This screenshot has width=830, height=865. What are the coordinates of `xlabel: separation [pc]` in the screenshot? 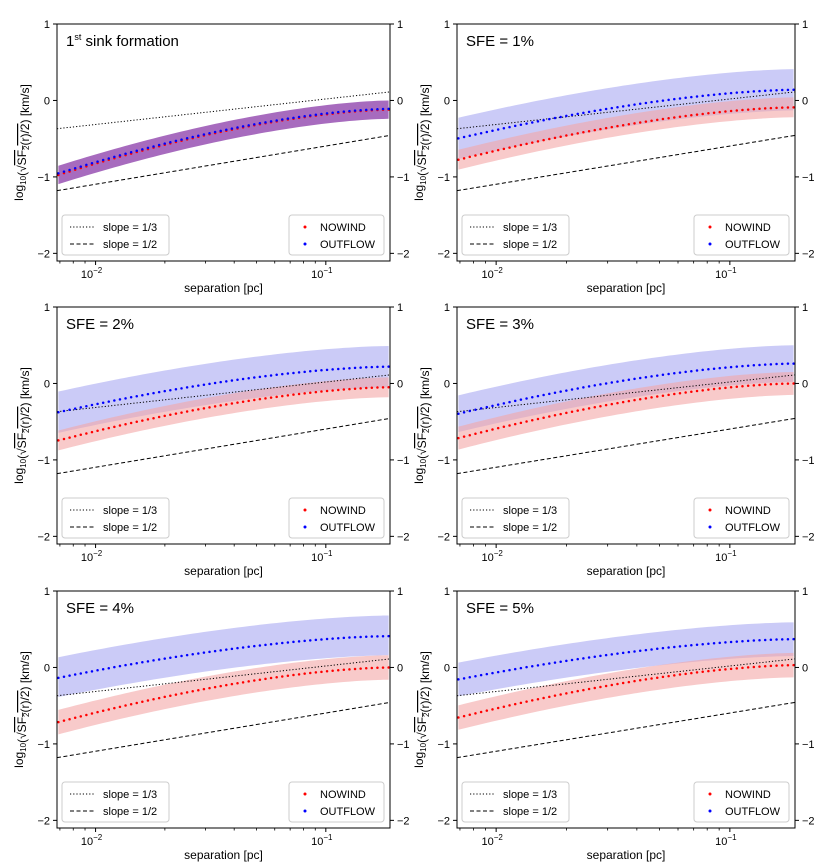 It's located at (626, 855).